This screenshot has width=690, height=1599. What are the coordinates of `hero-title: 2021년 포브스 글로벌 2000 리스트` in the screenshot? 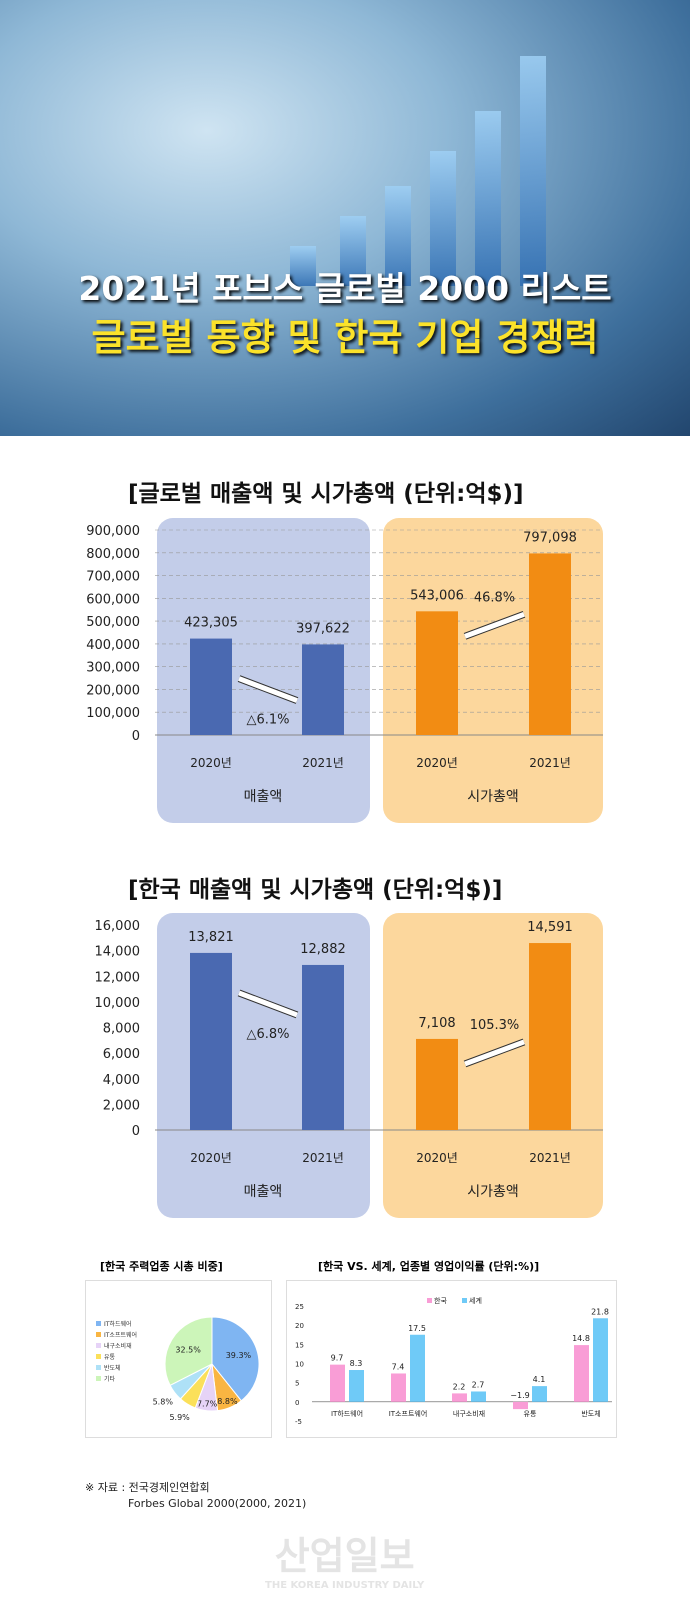 It's located at (345, 288).